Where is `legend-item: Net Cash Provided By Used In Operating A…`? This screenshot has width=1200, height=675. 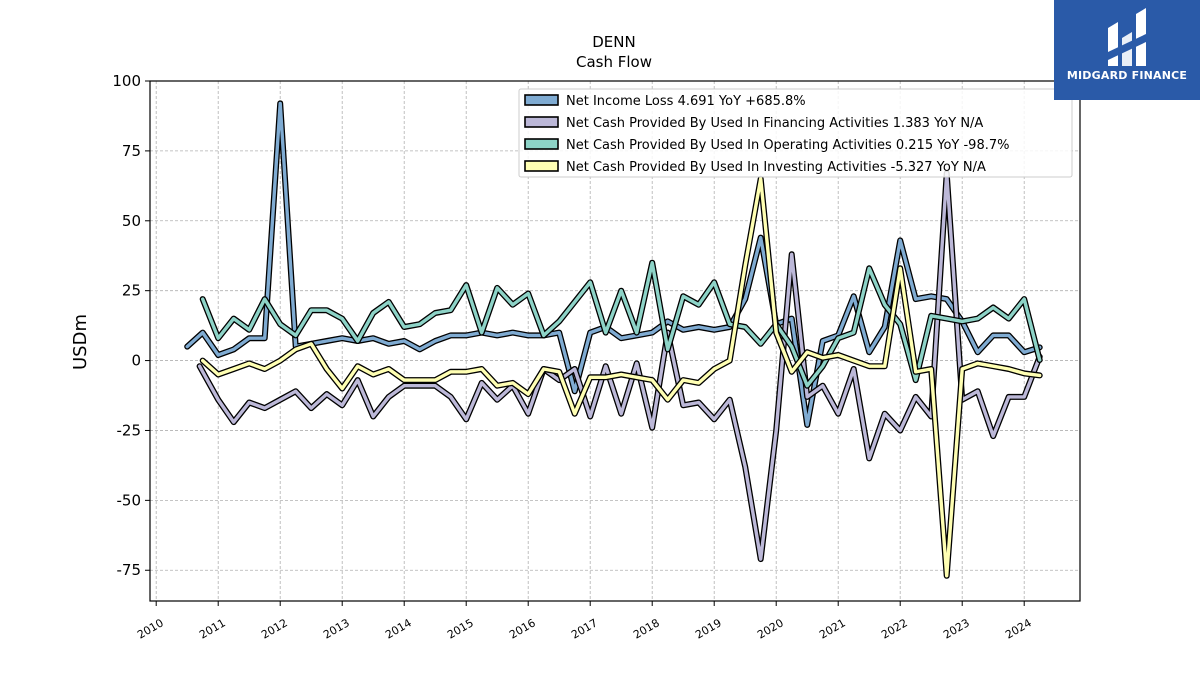
legend-item: Net Cash Provided By Used In Operating A… is located at coordinates (766, 145).